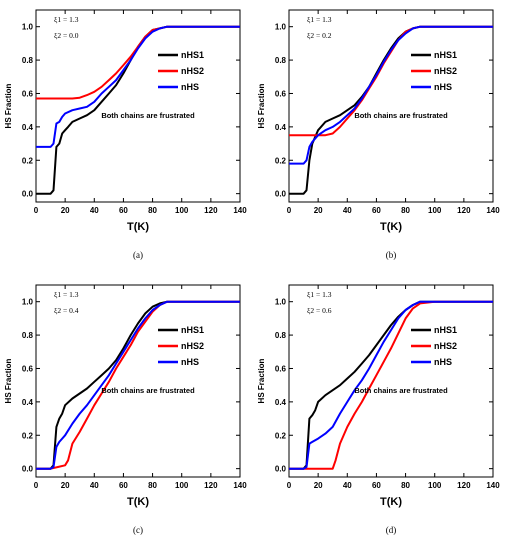 The height and width of the screenshot is (550, 506). I want to click on panel-caption: (c), so click(138, 530).